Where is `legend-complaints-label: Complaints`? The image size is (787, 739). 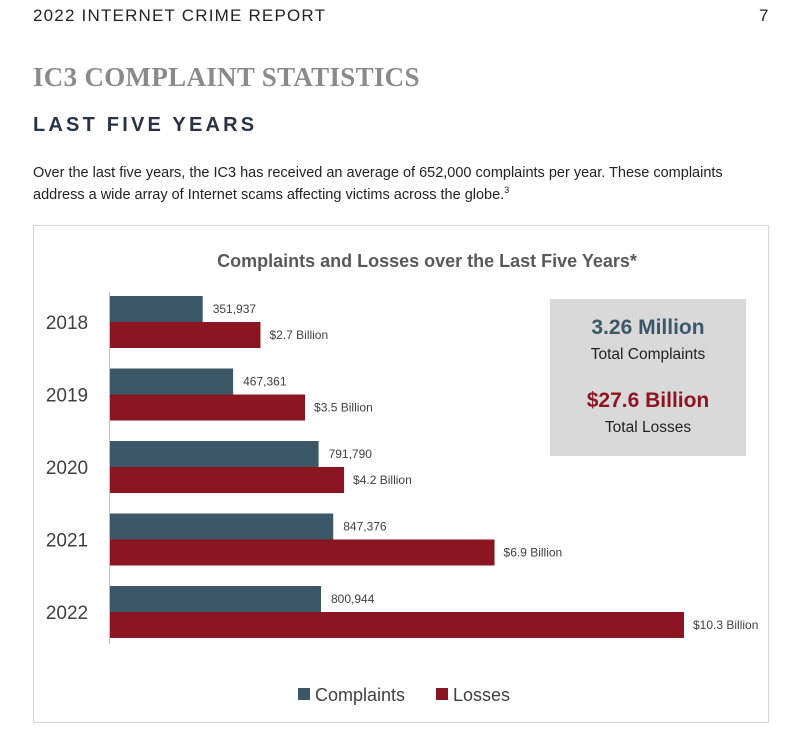 legend-complaints-label: Complaints is located at coordinates (360, 695).